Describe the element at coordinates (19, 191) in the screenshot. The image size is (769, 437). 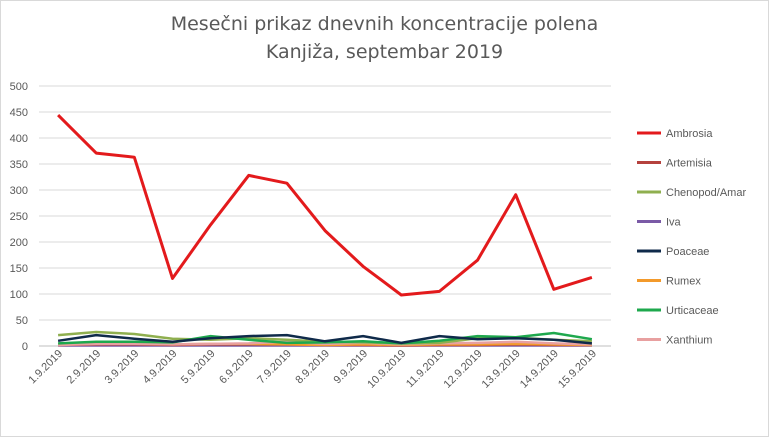
I see `y-tick-label: 300` at that location.